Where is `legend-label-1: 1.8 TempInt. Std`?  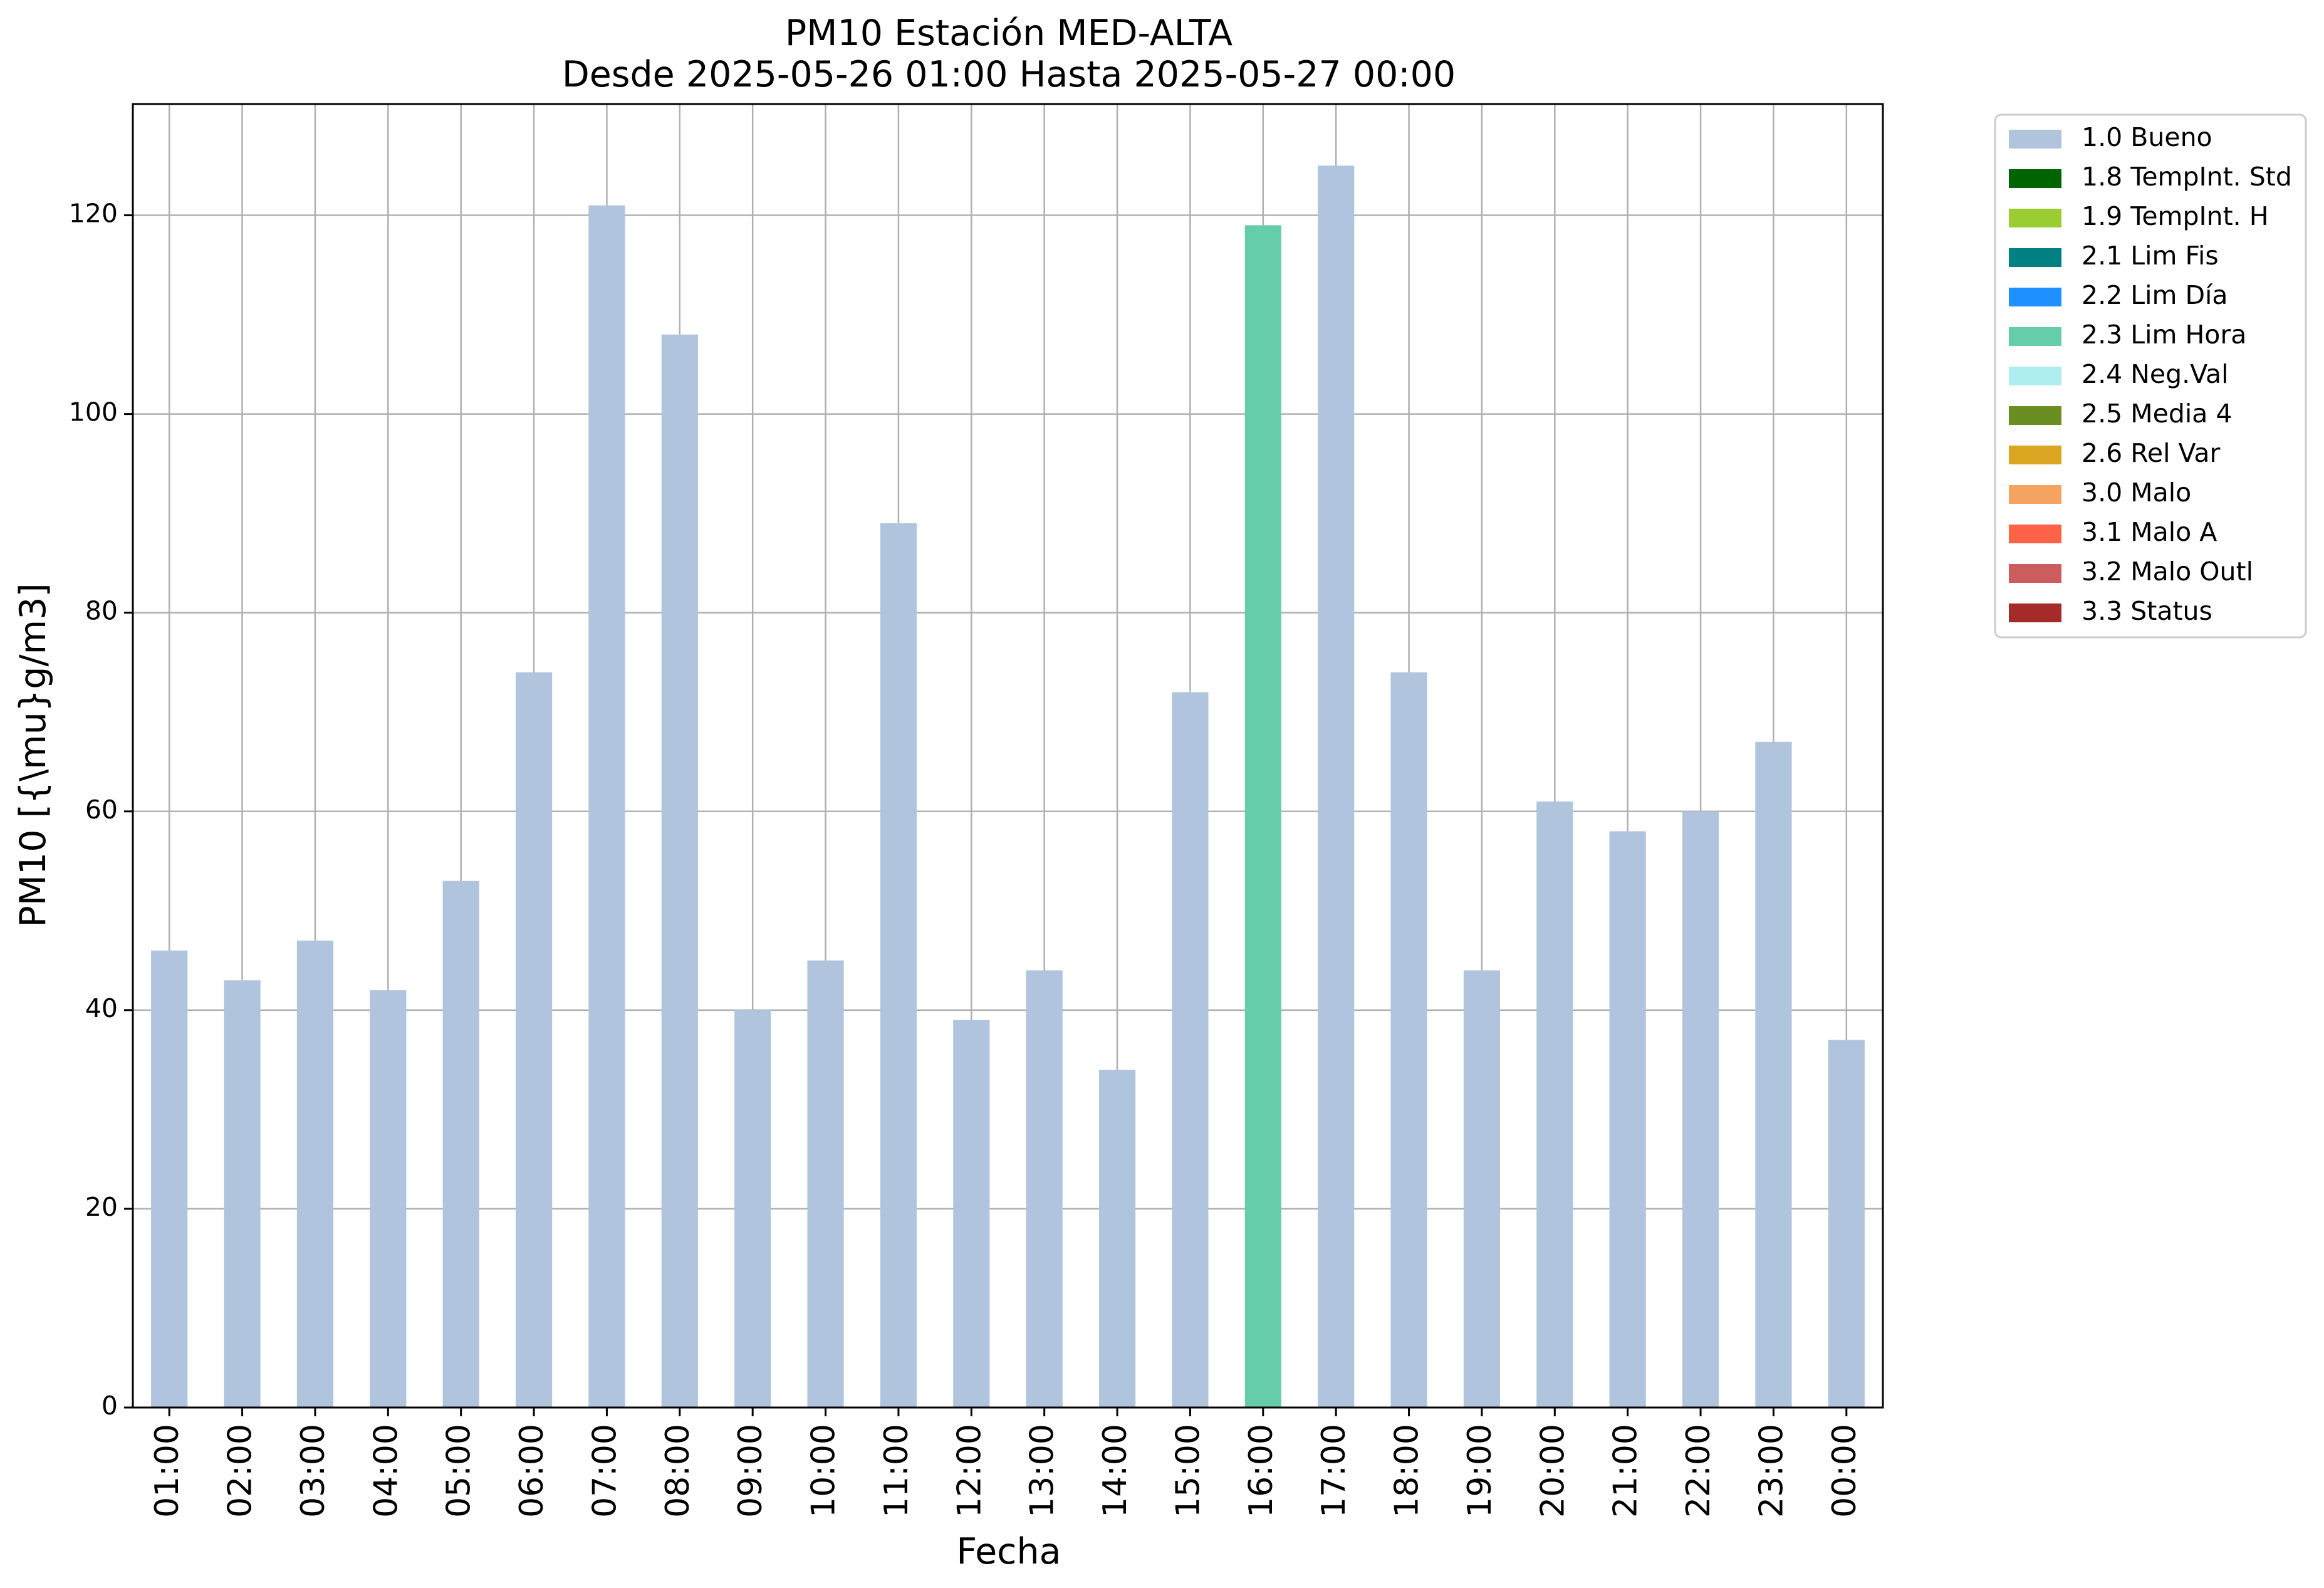 legend-label-1: 1.8 TempInt. Std is located at coordinates (2187, 177).